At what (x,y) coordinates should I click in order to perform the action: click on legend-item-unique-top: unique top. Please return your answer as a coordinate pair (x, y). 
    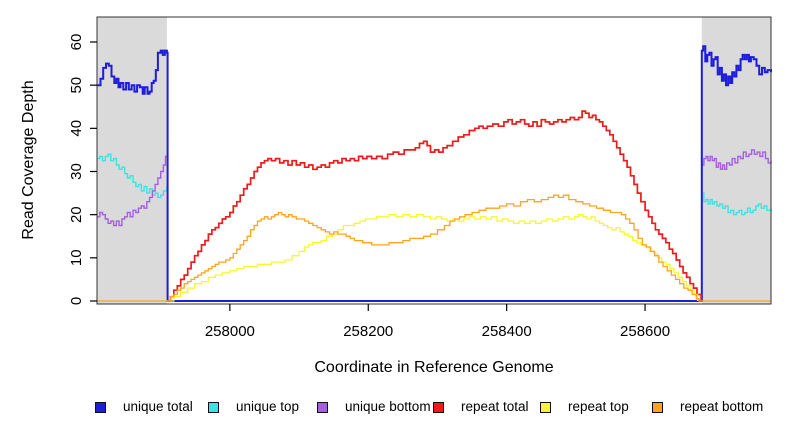
    Looking at the image, I should click on (253, 407).